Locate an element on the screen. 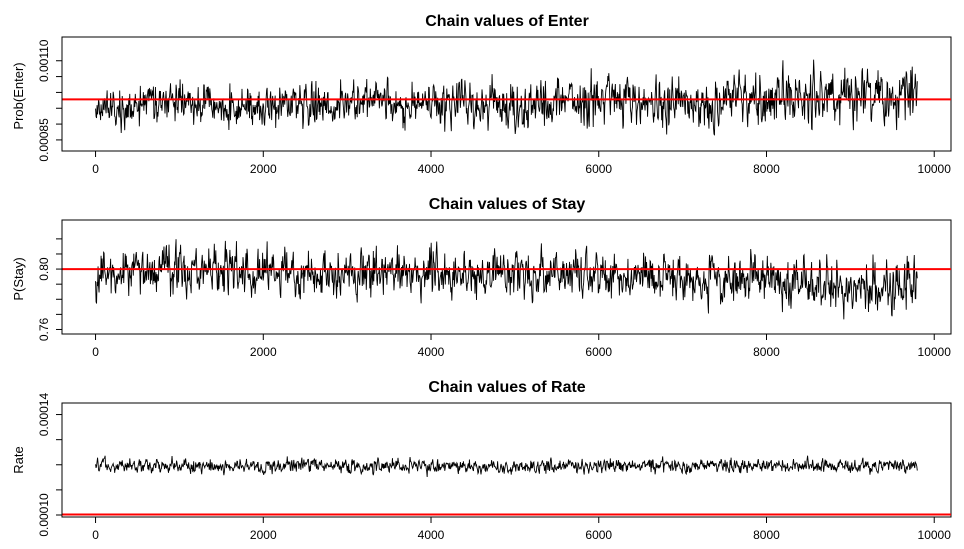  panel-rate-x-tick-label: 8000 is located at coordinates (766, 535).